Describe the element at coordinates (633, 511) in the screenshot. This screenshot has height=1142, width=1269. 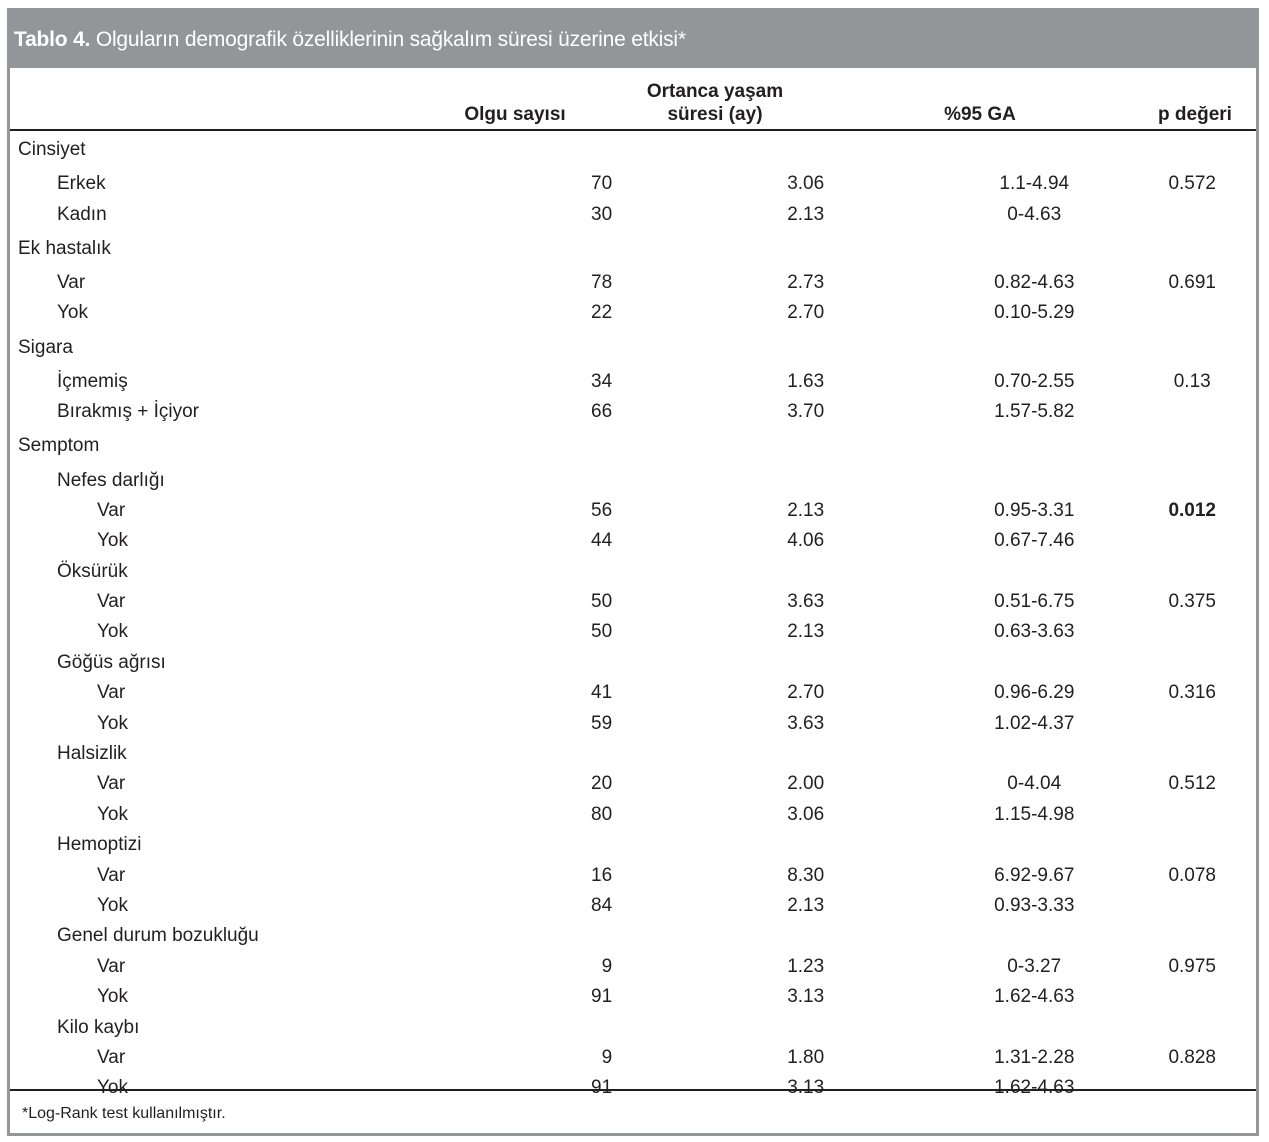
I see `table-row: Var 56 2.13 0.95-3.31 0.012` at that location.